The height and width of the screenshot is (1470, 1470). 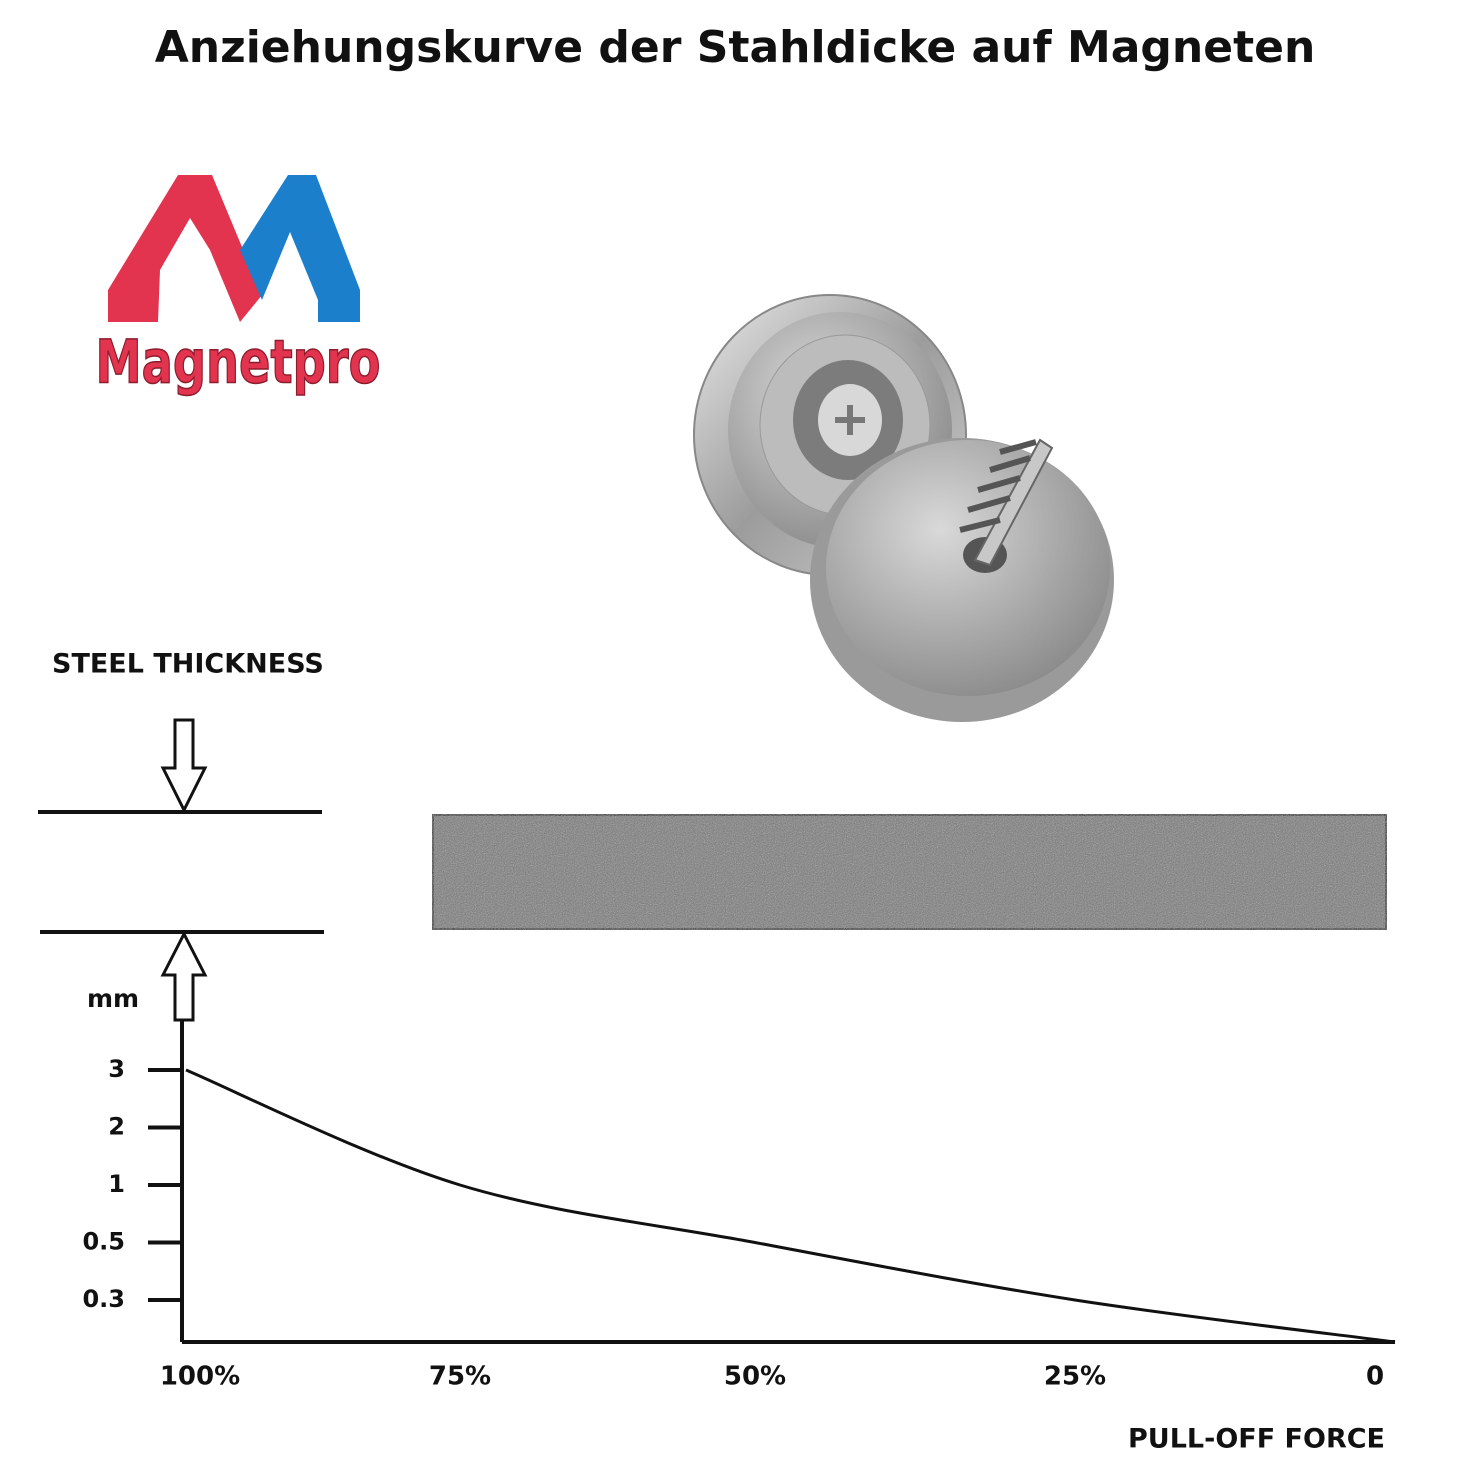 I want to click on y-axis-label: mm, so click(x=113, y=998).